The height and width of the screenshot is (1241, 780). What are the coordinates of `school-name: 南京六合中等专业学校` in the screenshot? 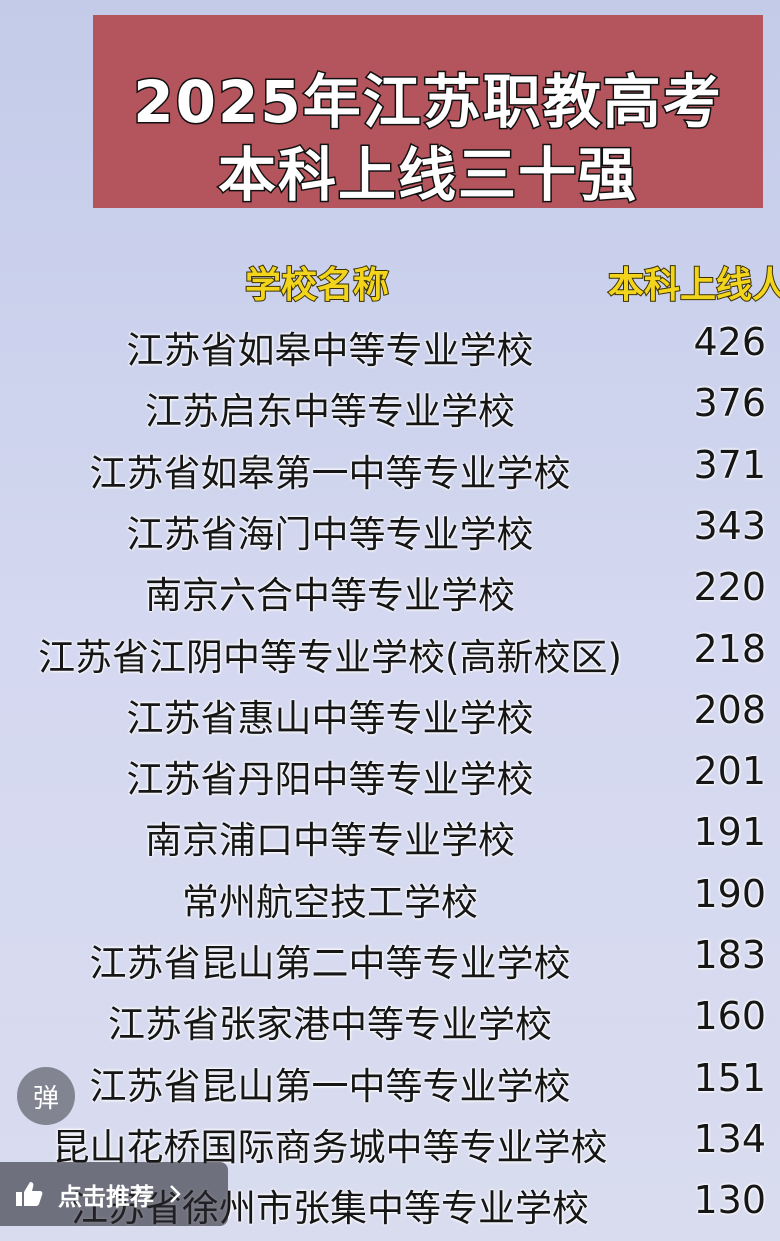 It's located at (330, 596).